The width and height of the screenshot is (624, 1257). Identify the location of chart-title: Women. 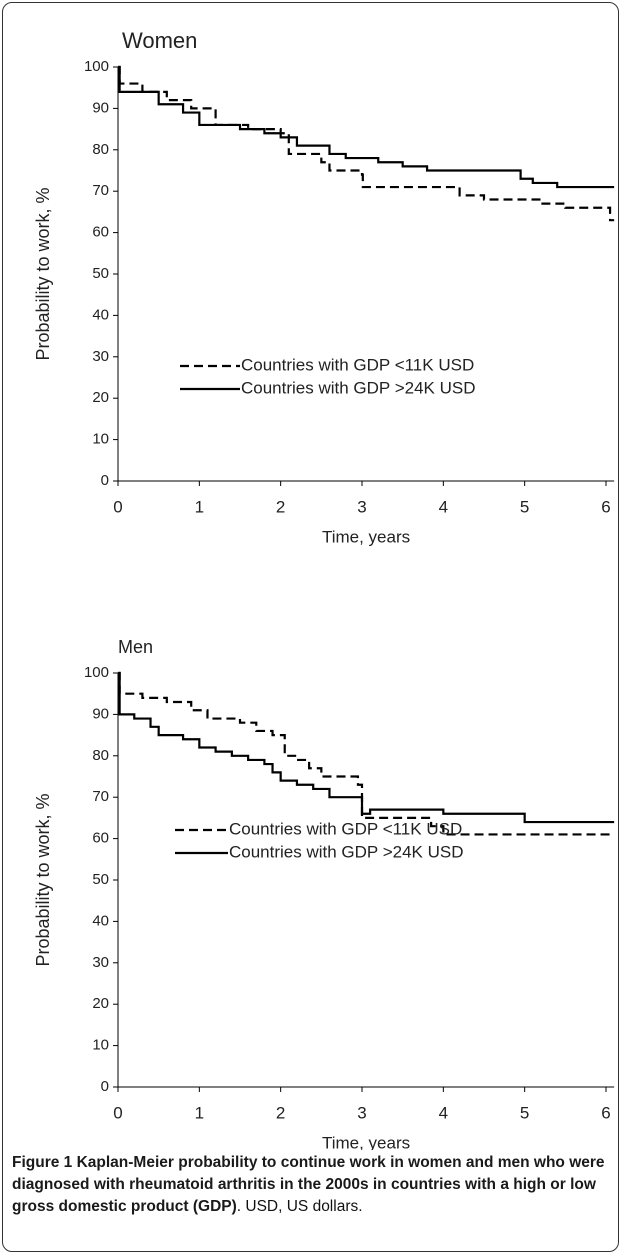
(159, 40).